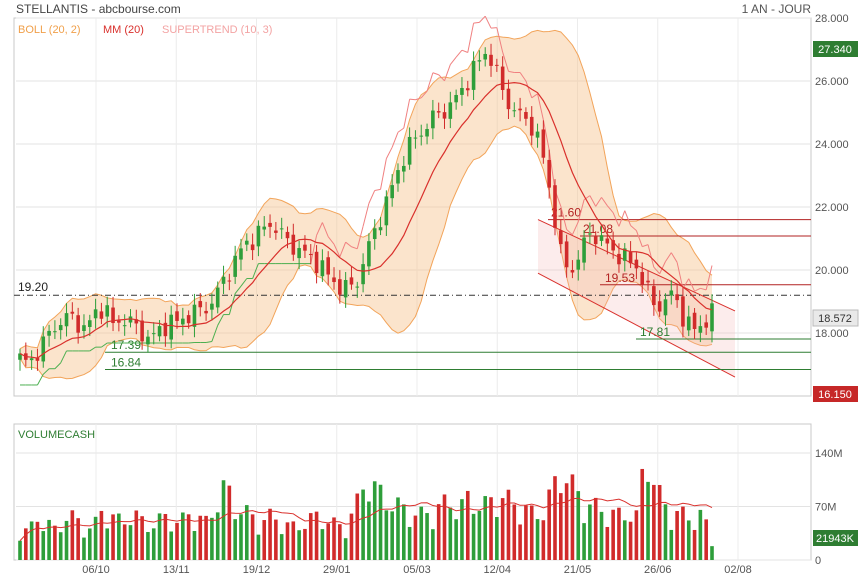 Image resolution: width=860 pixels, height=580 pixels. What do you see at coordinates (33, 287) in the screenshot?
I see `level-label: 19.20` at bounding box center [33, 287].